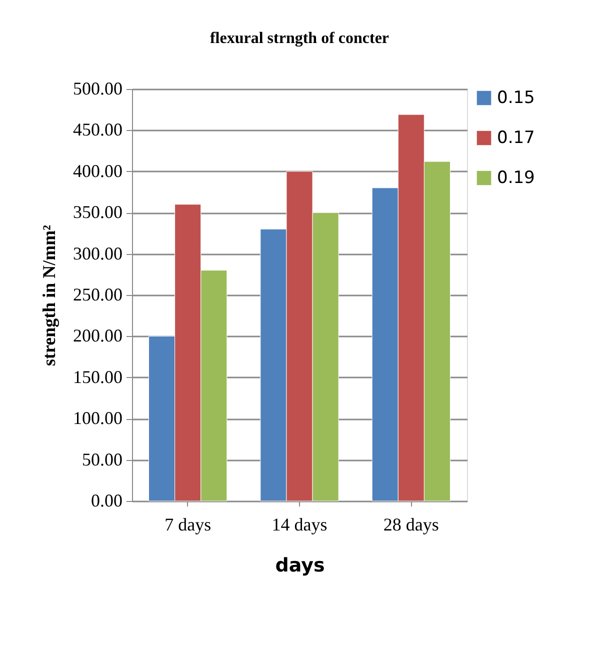  I want to click on y-tick-label: 500.00, so click(97, 88).